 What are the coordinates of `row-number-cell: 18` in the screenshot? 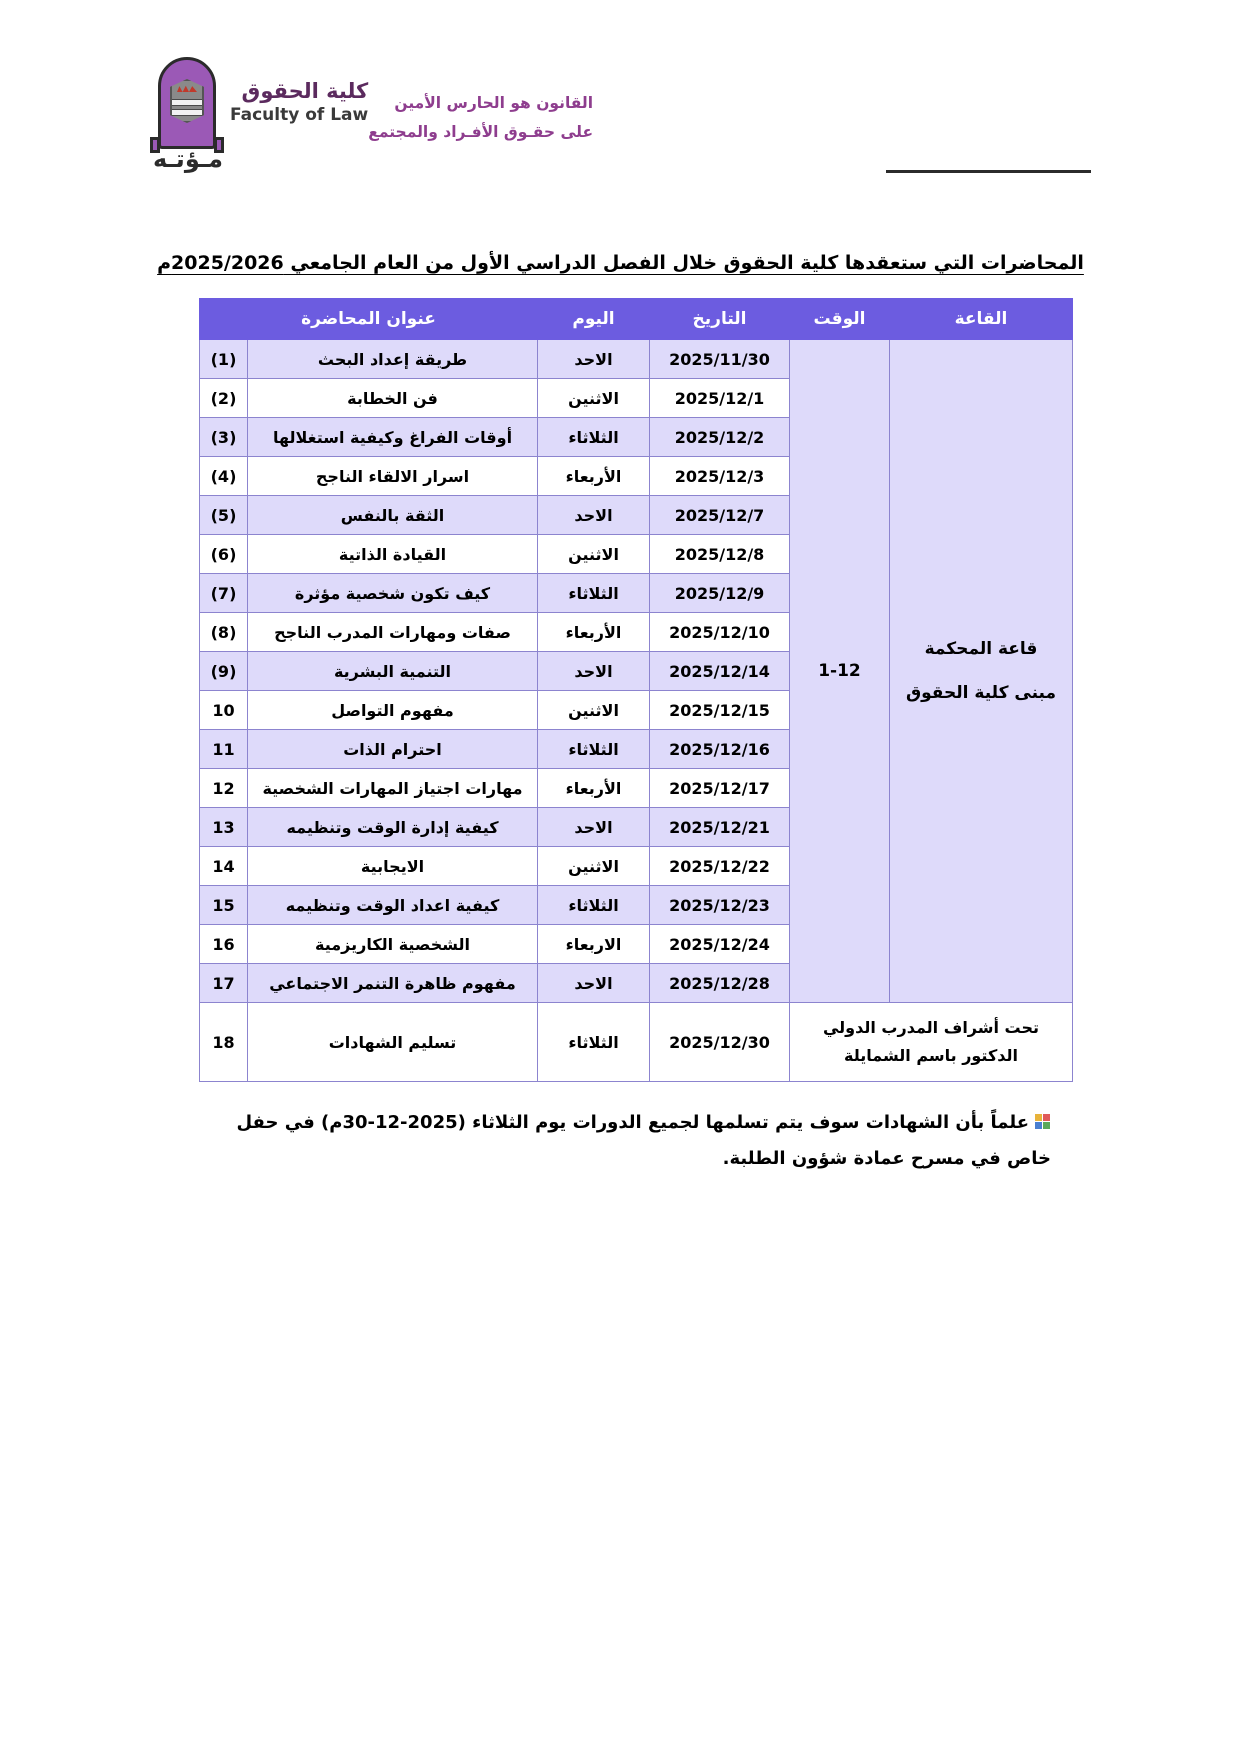 It's located at (223, 1042).